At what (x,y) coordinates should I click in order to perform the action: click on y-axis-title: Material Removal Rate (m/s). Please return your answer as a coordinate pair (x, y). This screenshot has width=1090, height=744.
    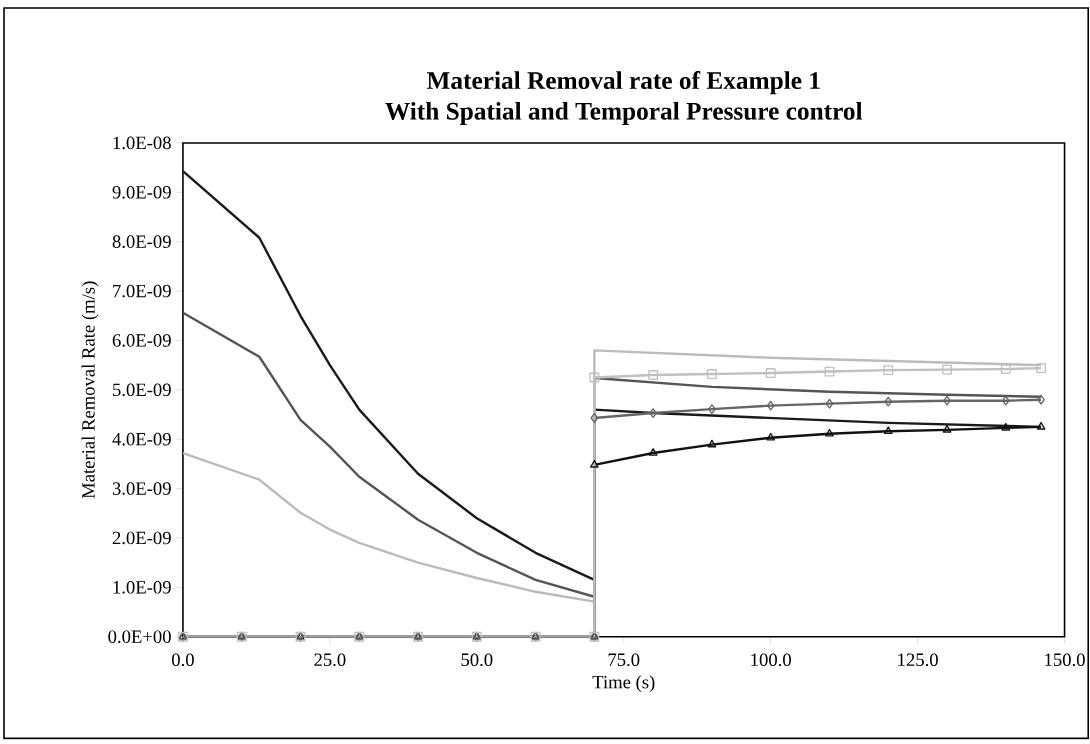
    Looking at the image, I should click on (90, 390).